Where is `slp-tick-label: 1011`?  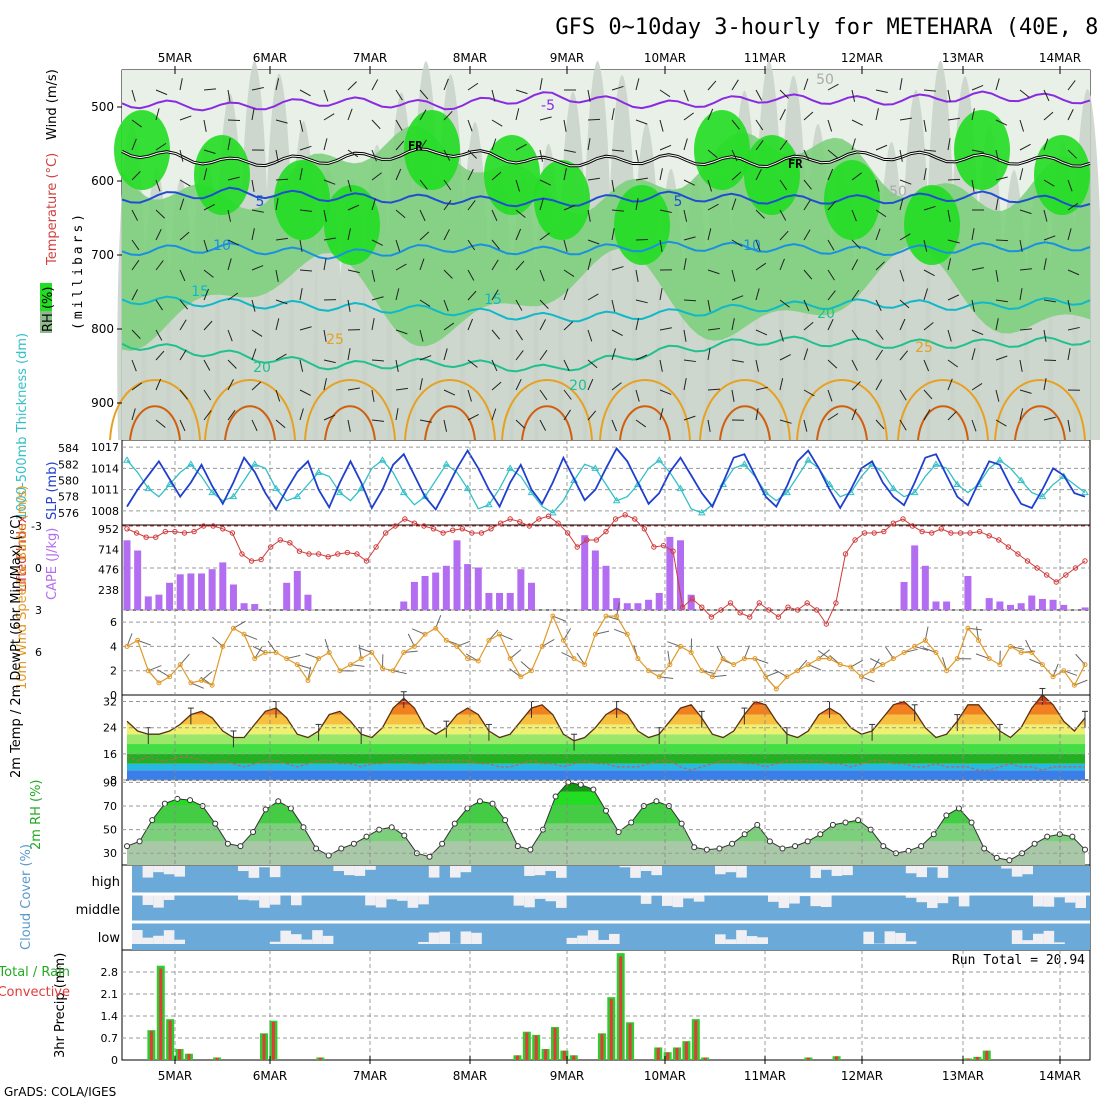 slp-tick-label: 1011 is located at coordinates (105, 490).